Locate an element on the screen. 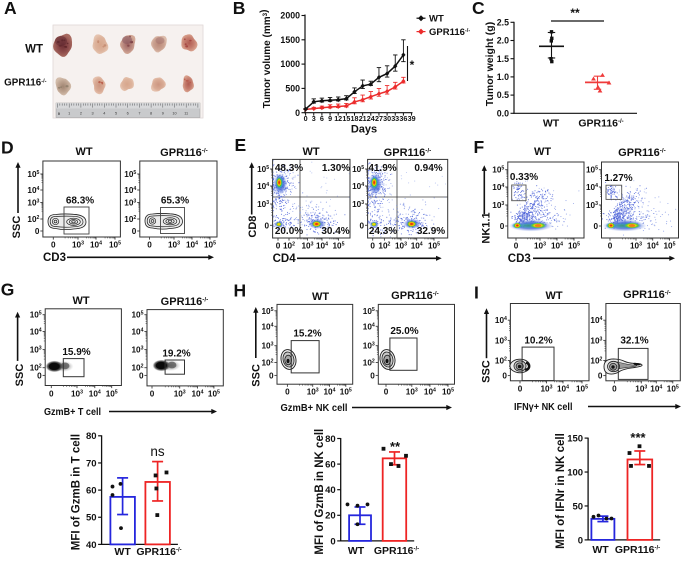  svg-text: 1.5 is located at coordinates (503, 59).